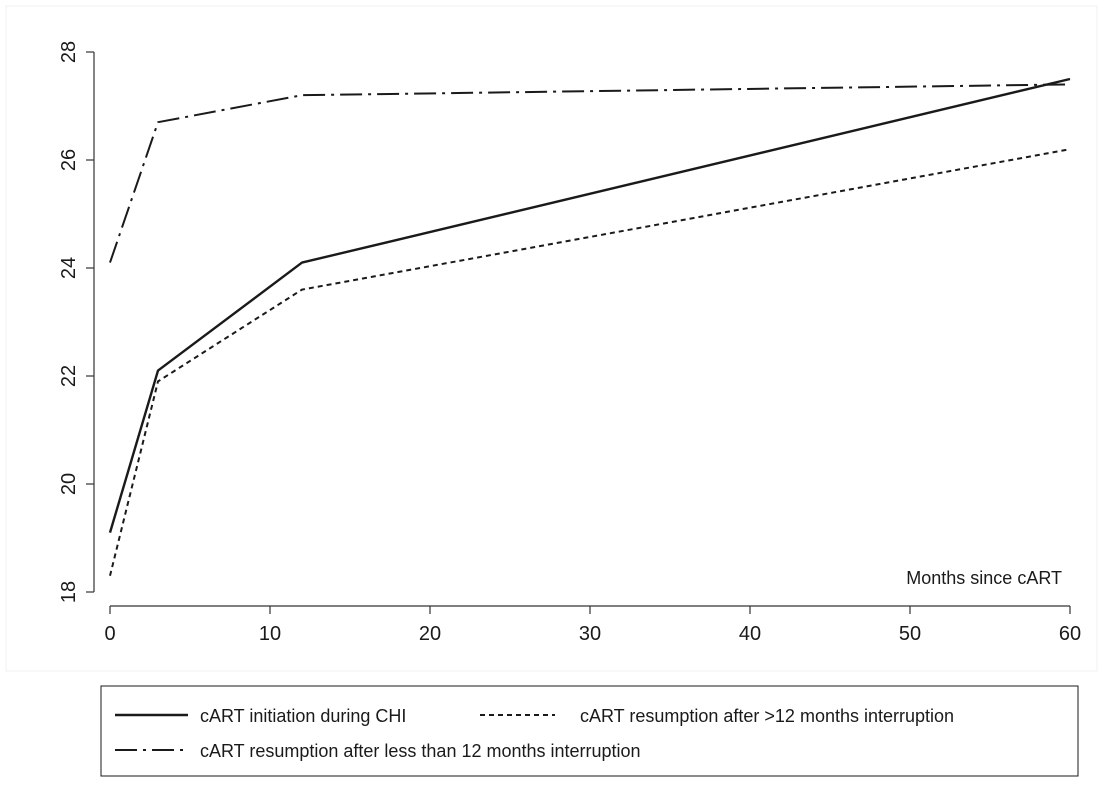 The image size is (1103, 810). I want to click on y-tick-label-22: 22, so click(69, 376).